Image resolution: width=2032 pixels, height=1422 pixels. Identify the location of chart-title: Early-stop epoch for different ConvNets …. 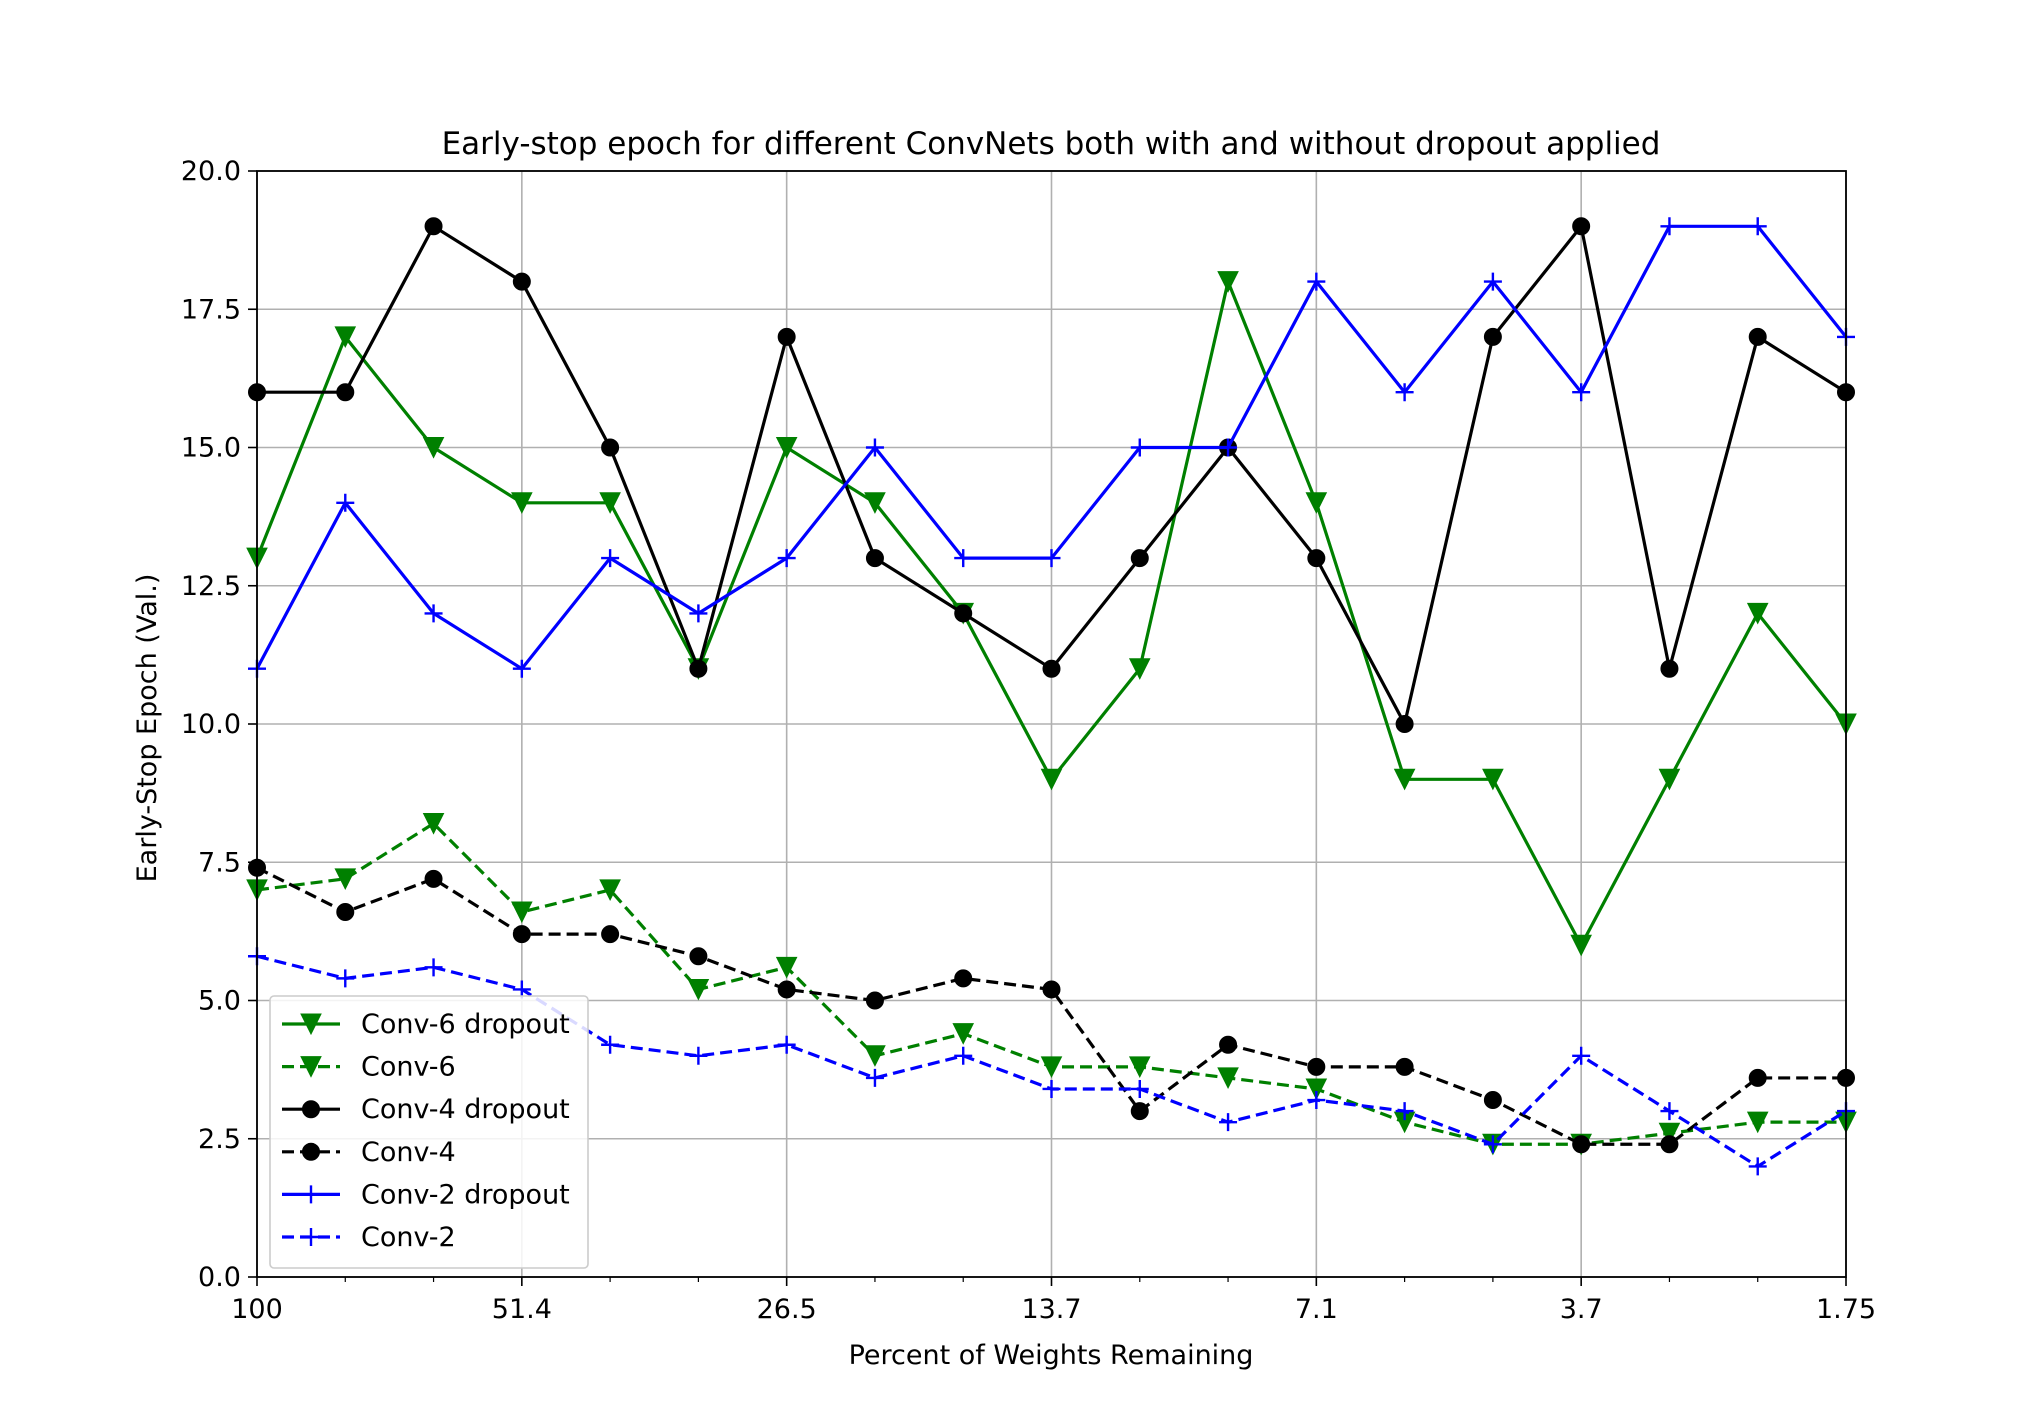
(1051, 144).